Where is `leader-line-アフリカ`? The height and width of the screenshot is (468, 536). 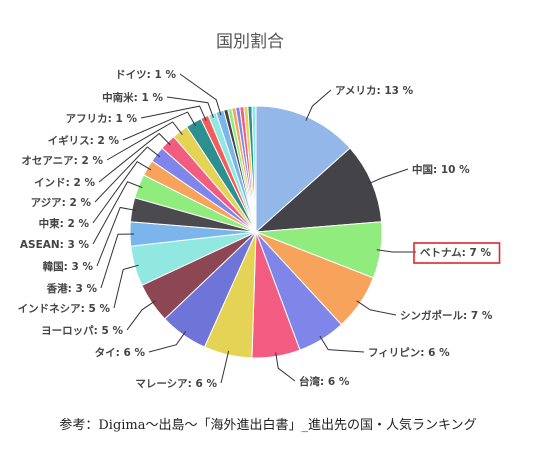 leader-line-アフリカ is located at coordinates (173, 113).